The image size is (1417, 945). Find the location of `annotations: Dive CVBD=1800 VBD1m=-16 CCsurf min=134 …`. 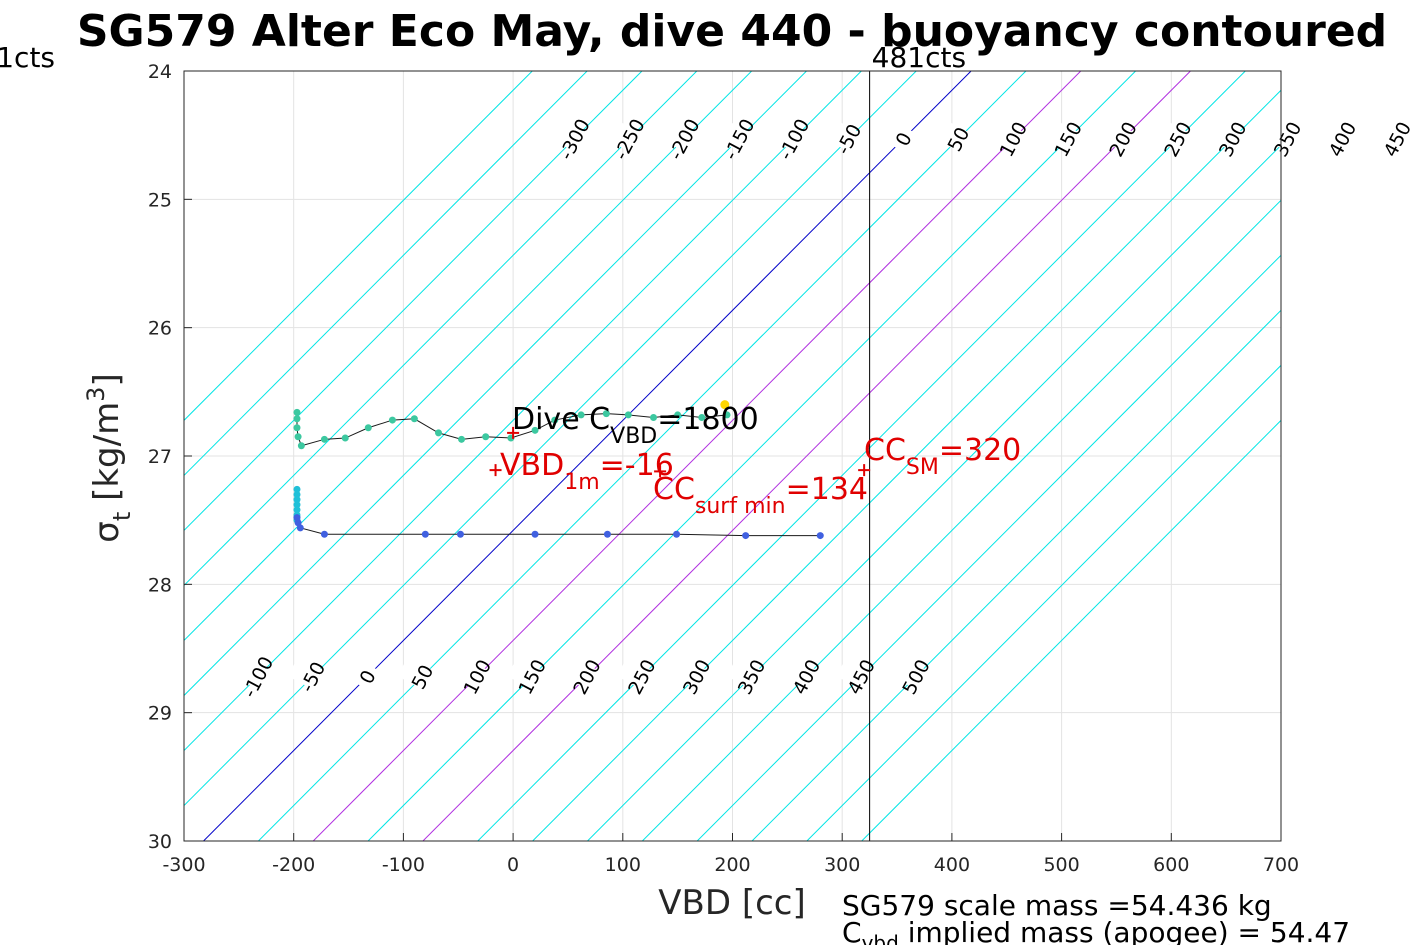

annotations: Dive CVBD=1800 VBD1m=-16 CCsurf min=134 … is located at coordinates (760, 460).